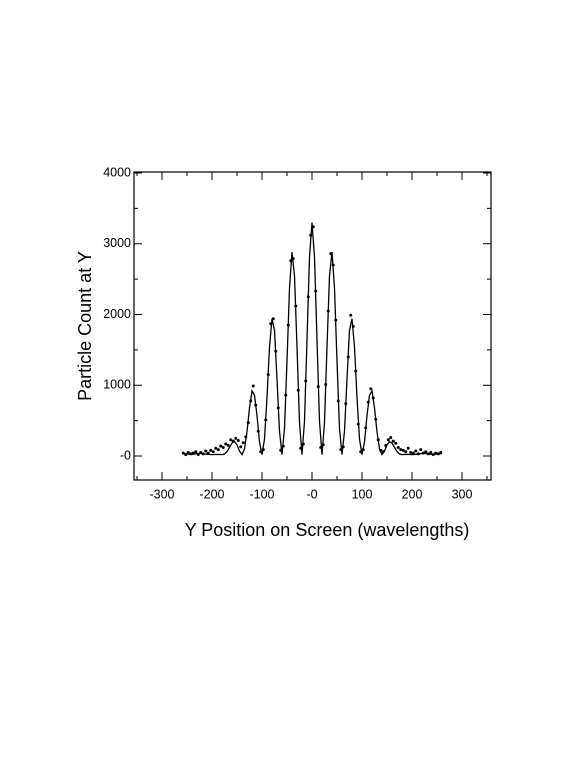 This screenshot has width=586, height=767. I want to click on y-tick-label: -0, so click(125, 455).